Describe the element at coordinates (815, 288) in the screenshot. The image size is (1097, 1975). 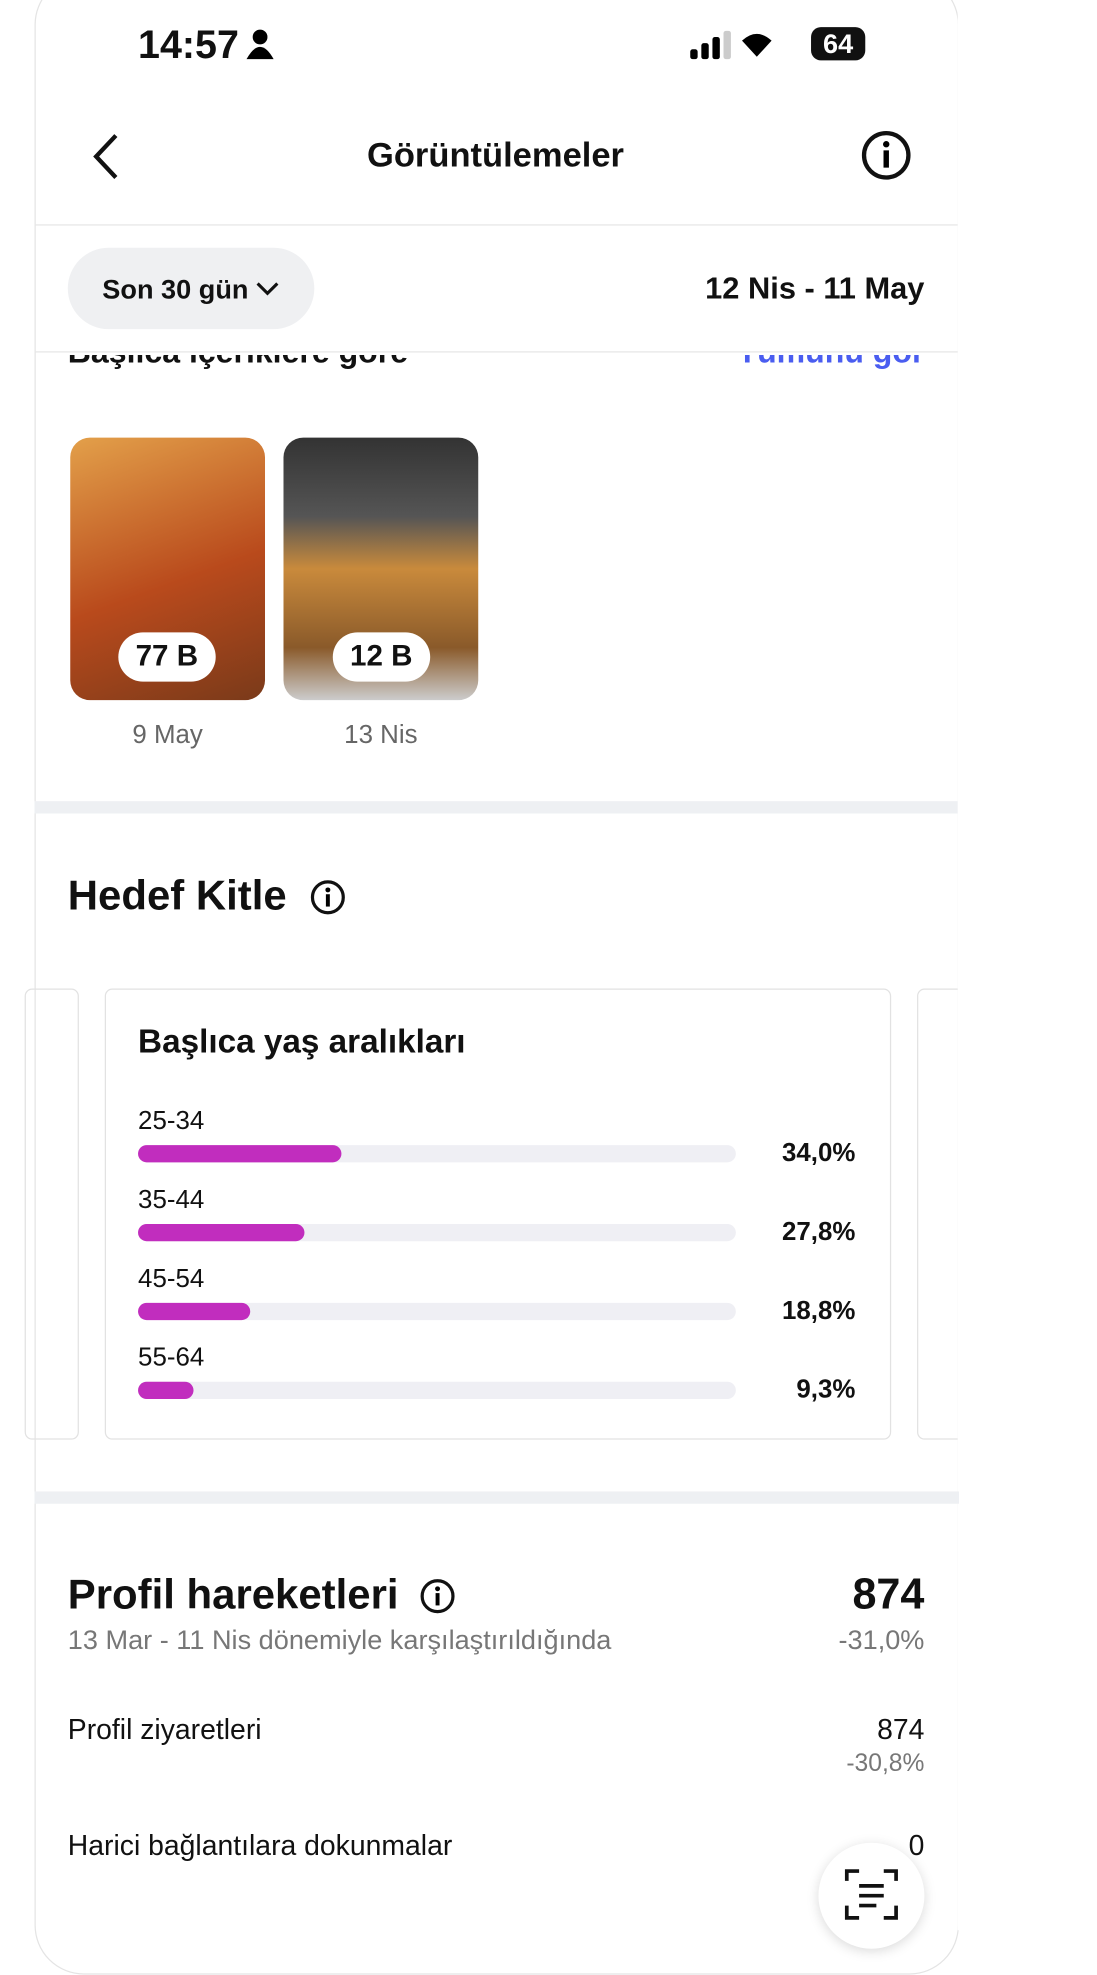
I see `date-range: 12 Nis - 11 May` at that location.